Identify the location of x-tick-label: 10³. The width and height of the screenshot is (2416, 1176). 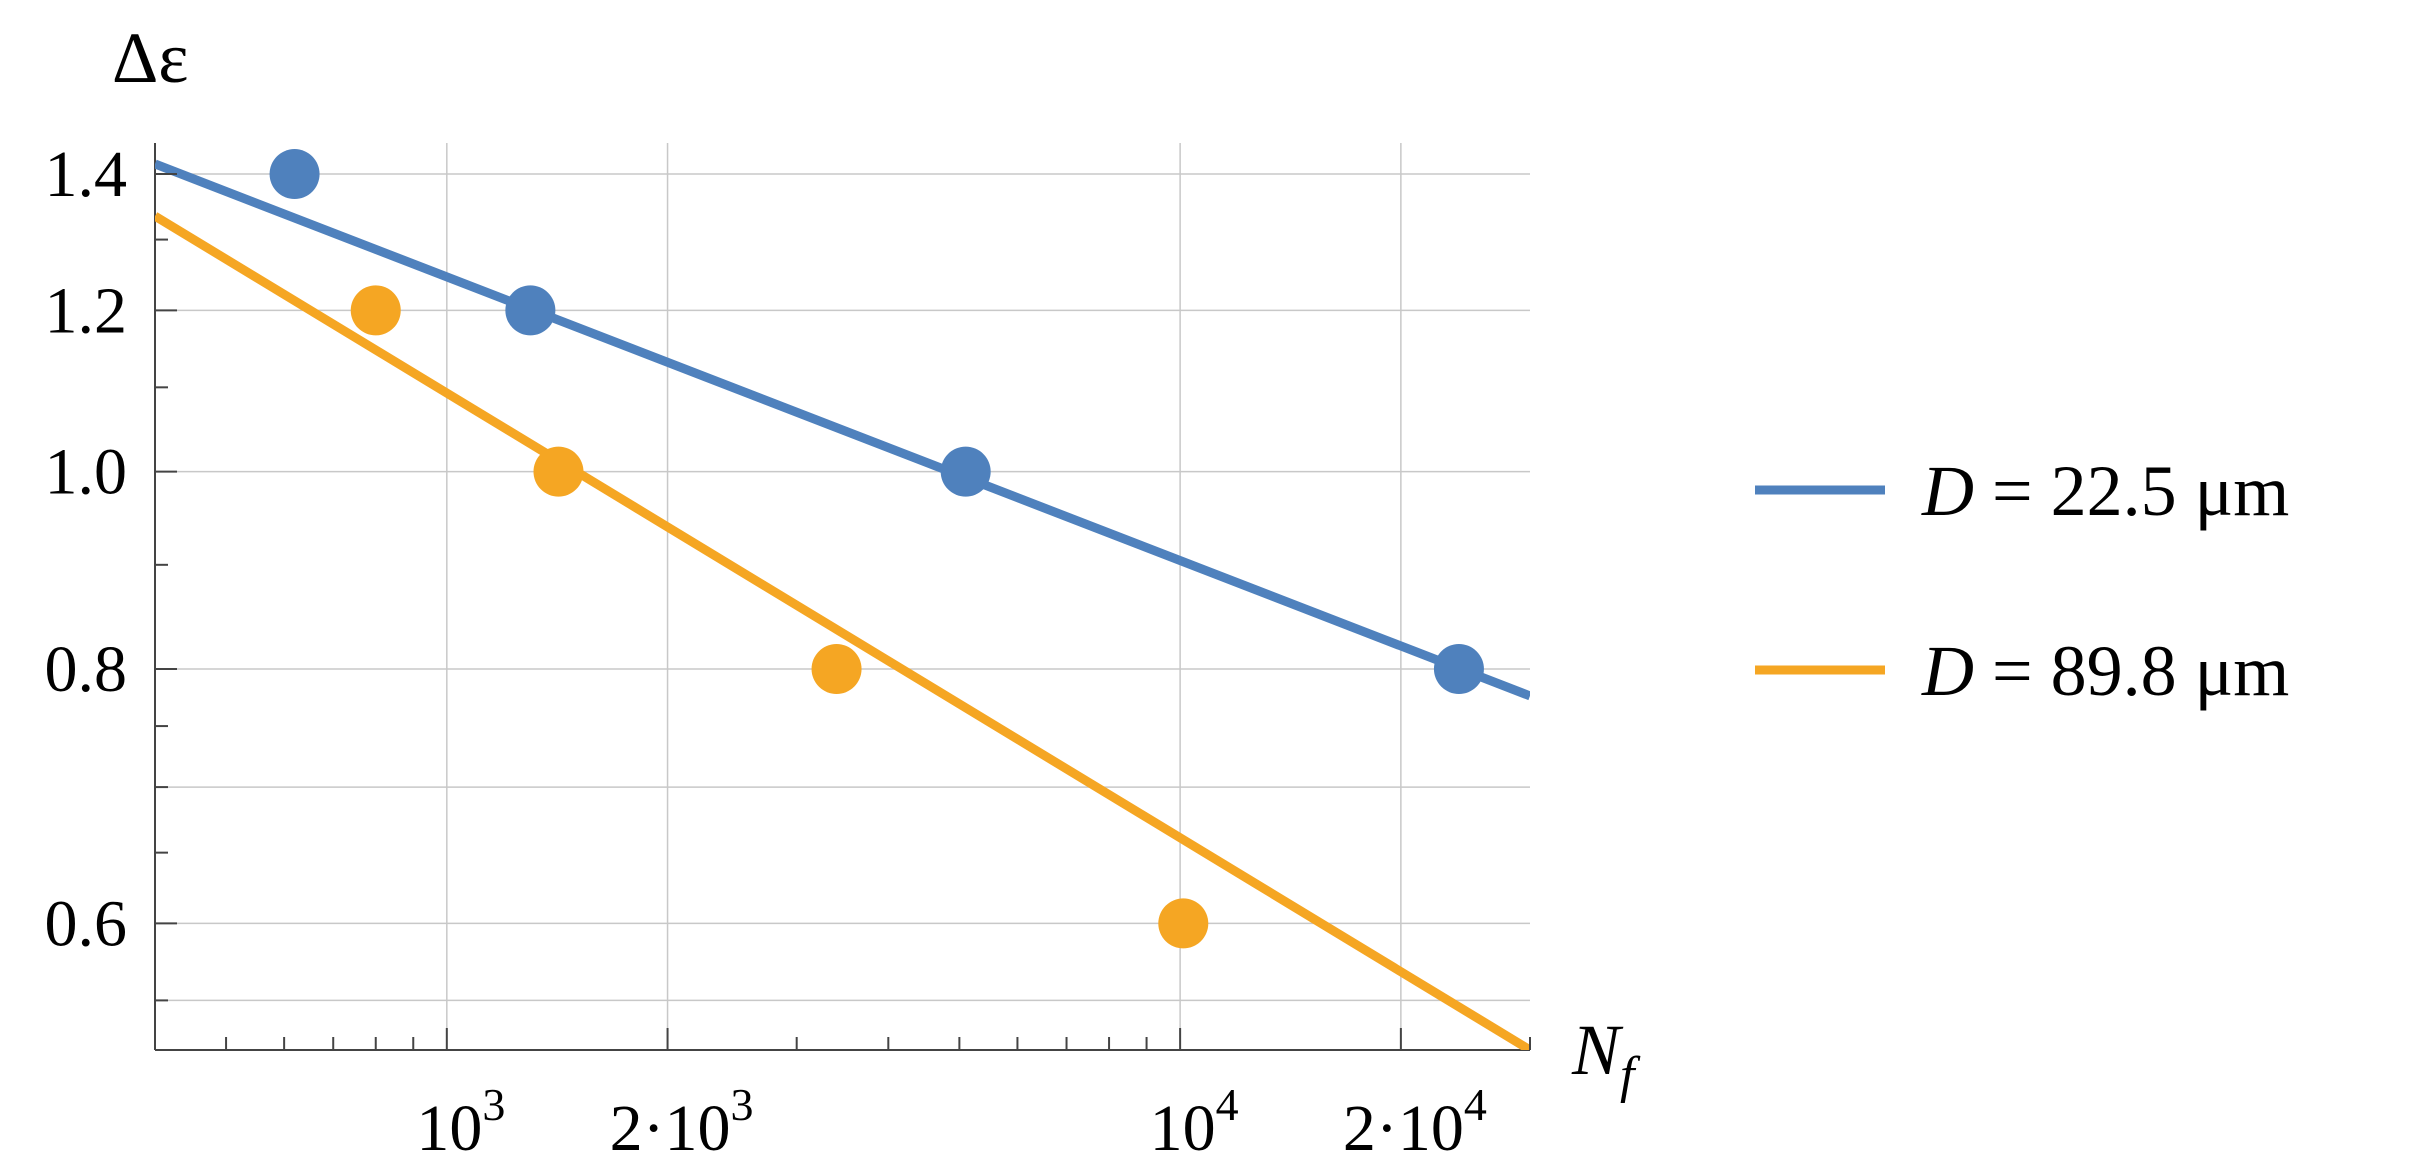
(460, 1122).